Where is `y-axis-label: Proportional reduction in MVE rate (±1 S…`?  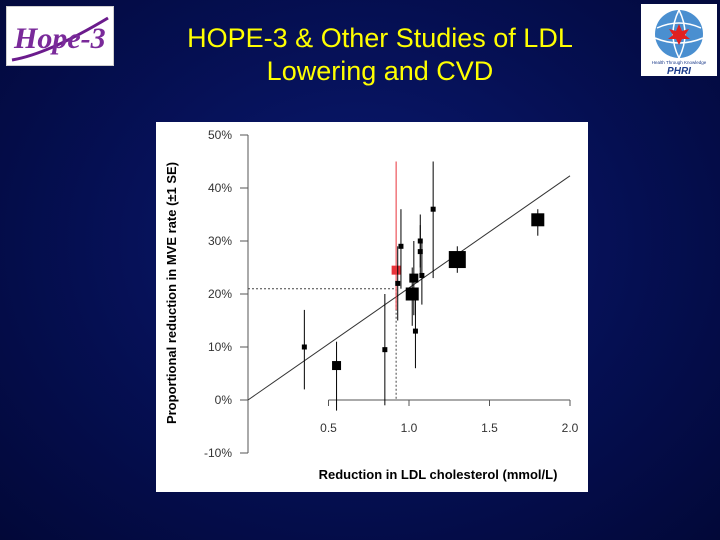 y-axis-label: Proportional reduction in MVE rate (±1 S… is located at coordinates (171, 293).